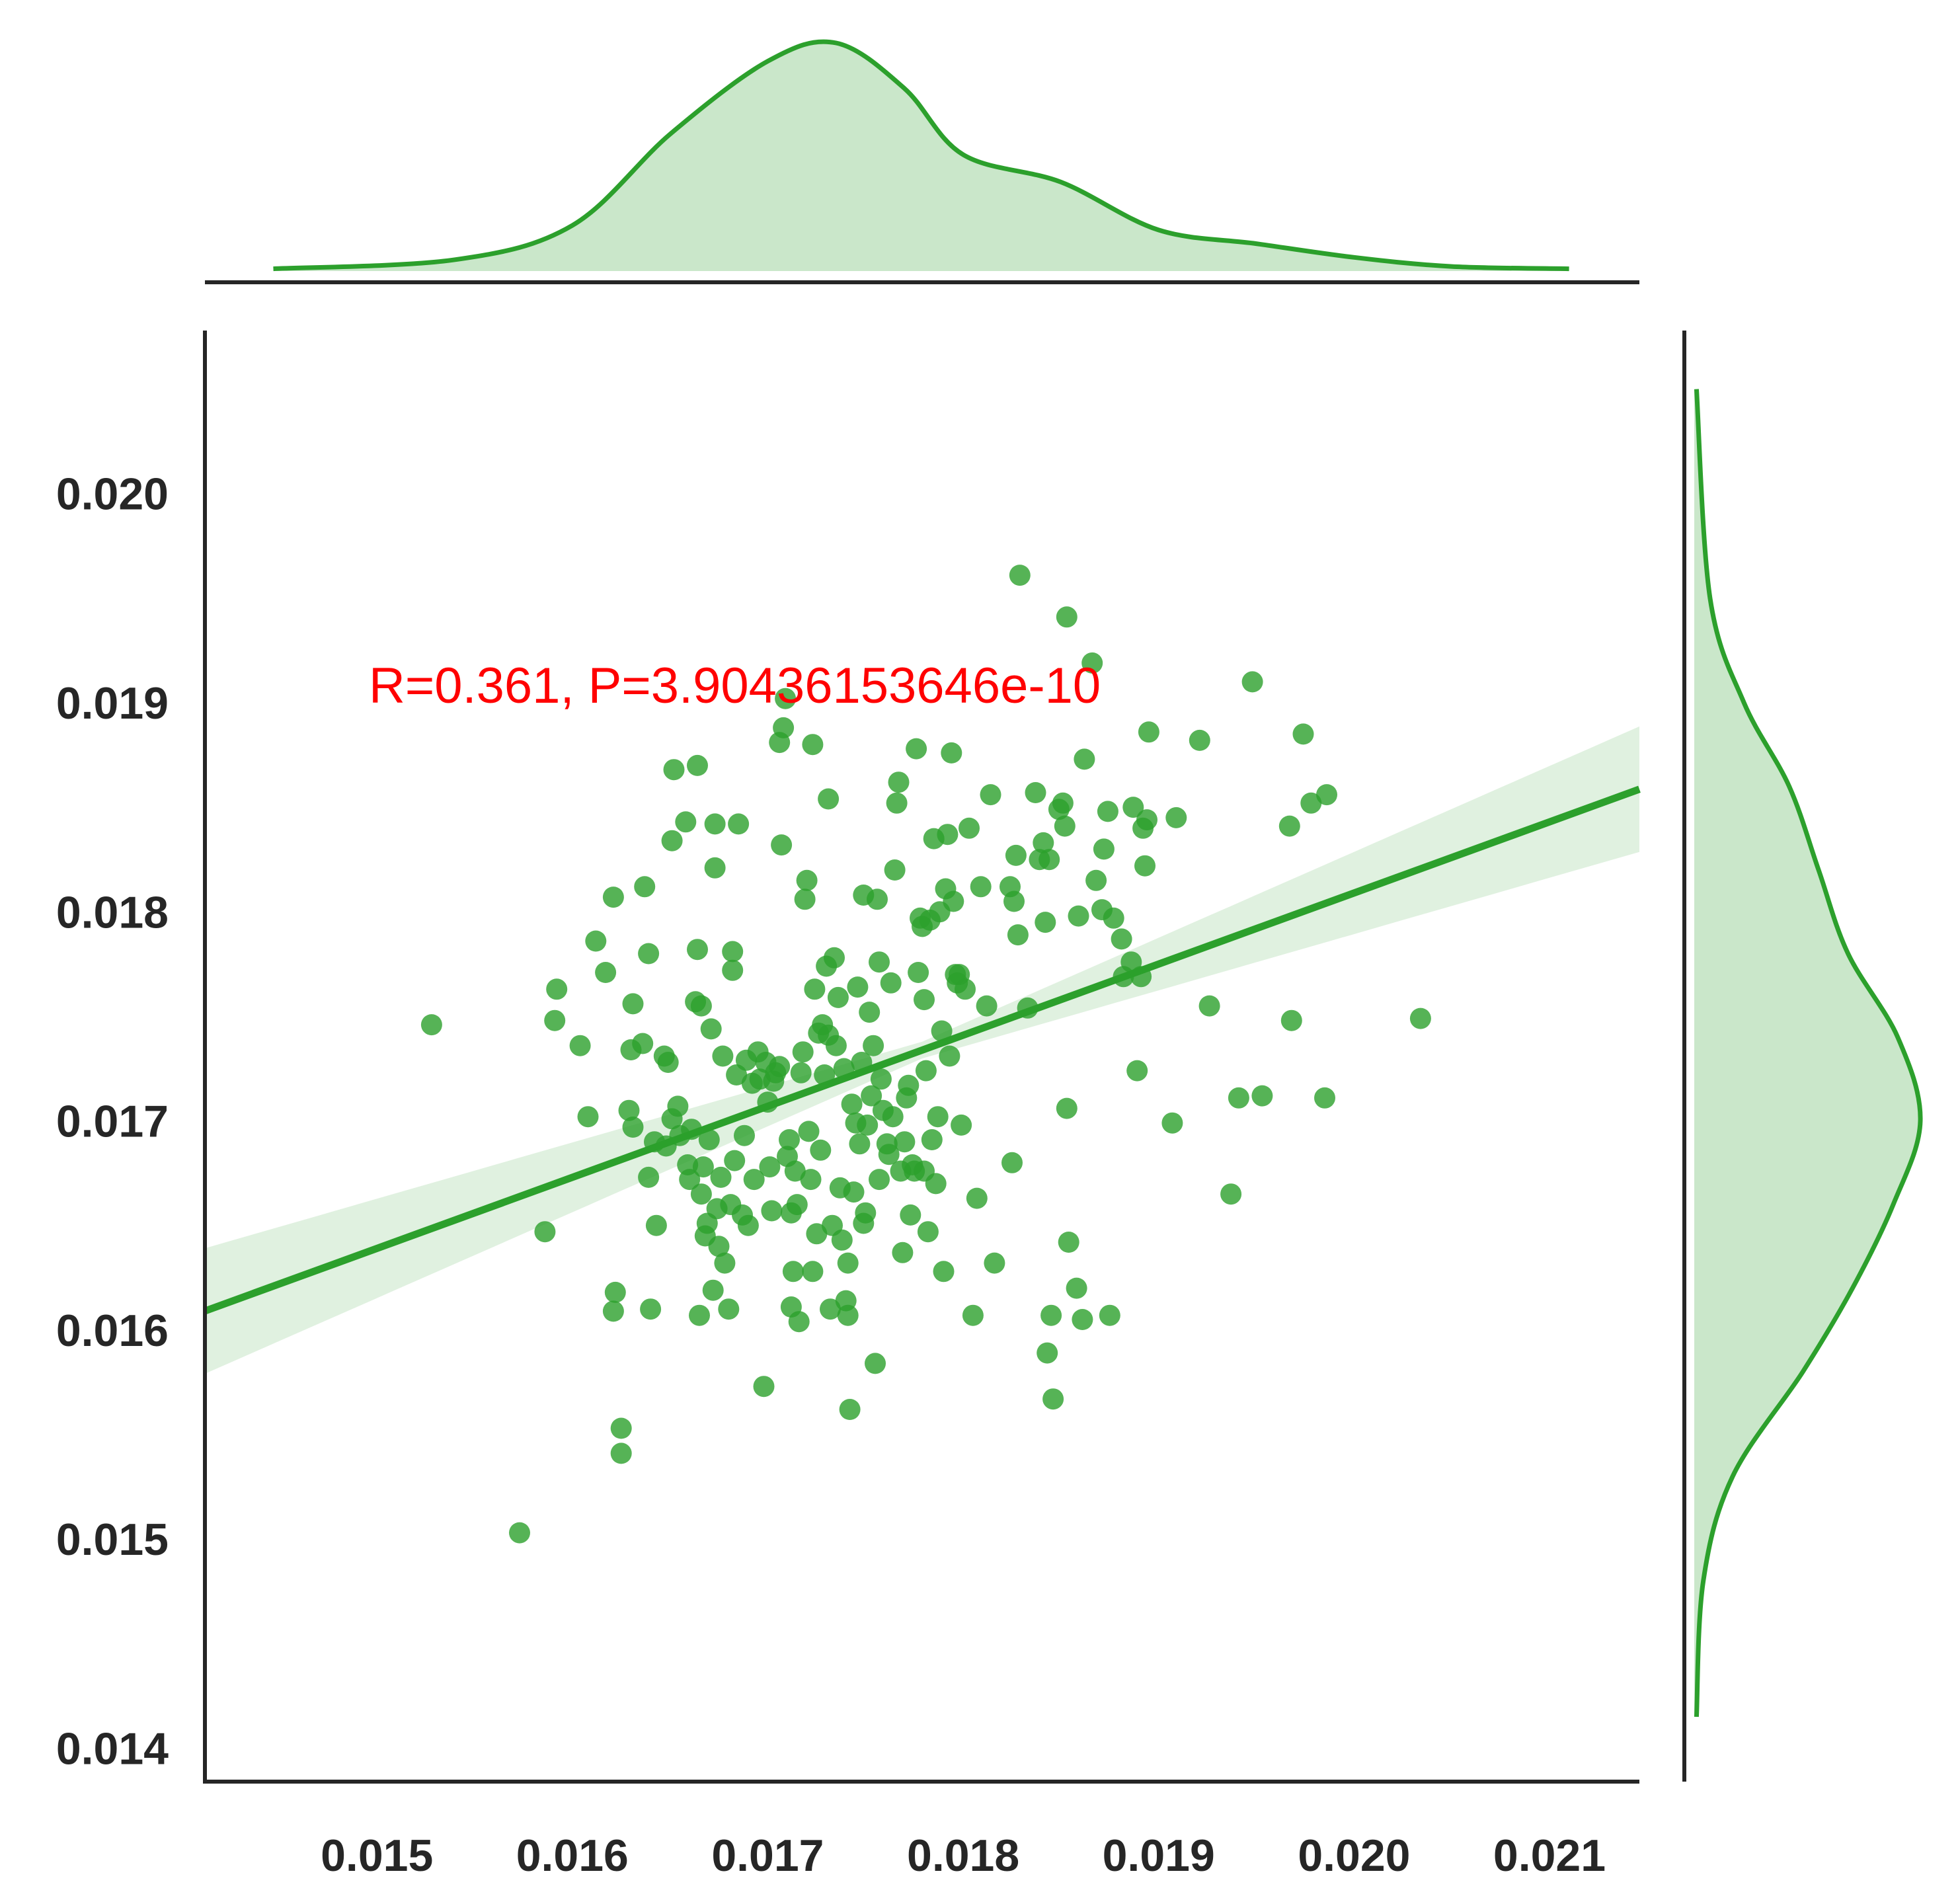  I want to click on x-tick-label: 0.018, so click(963, 1856).